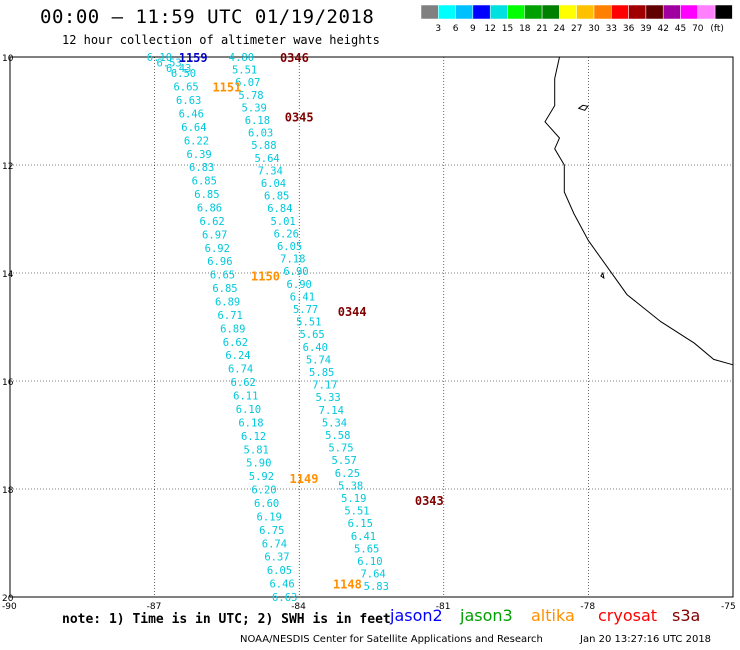  I want to click on color-scale-label: 30, so click(594, 29).